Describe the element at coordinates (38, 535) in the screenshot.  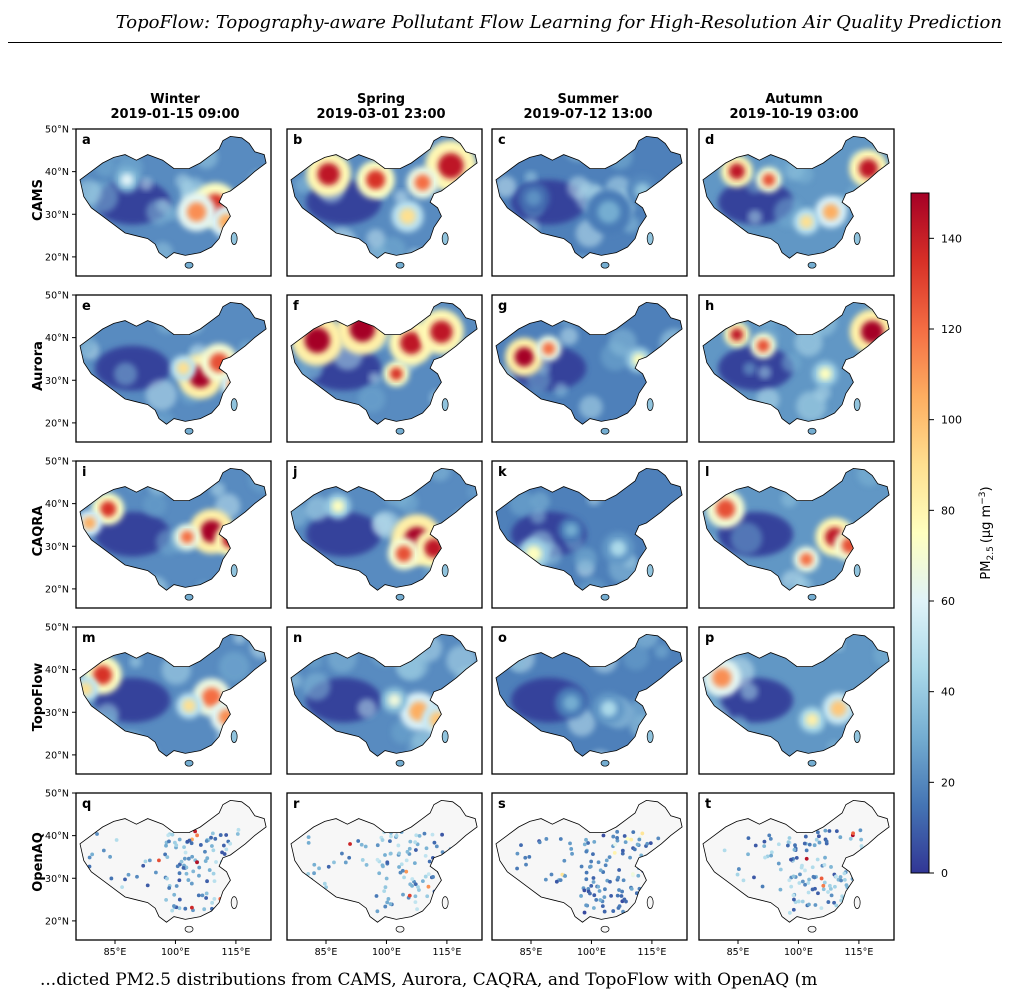
I see `row-labels: CAMS Aurora CAQRA TopoFlow OpenAQ` at that location.